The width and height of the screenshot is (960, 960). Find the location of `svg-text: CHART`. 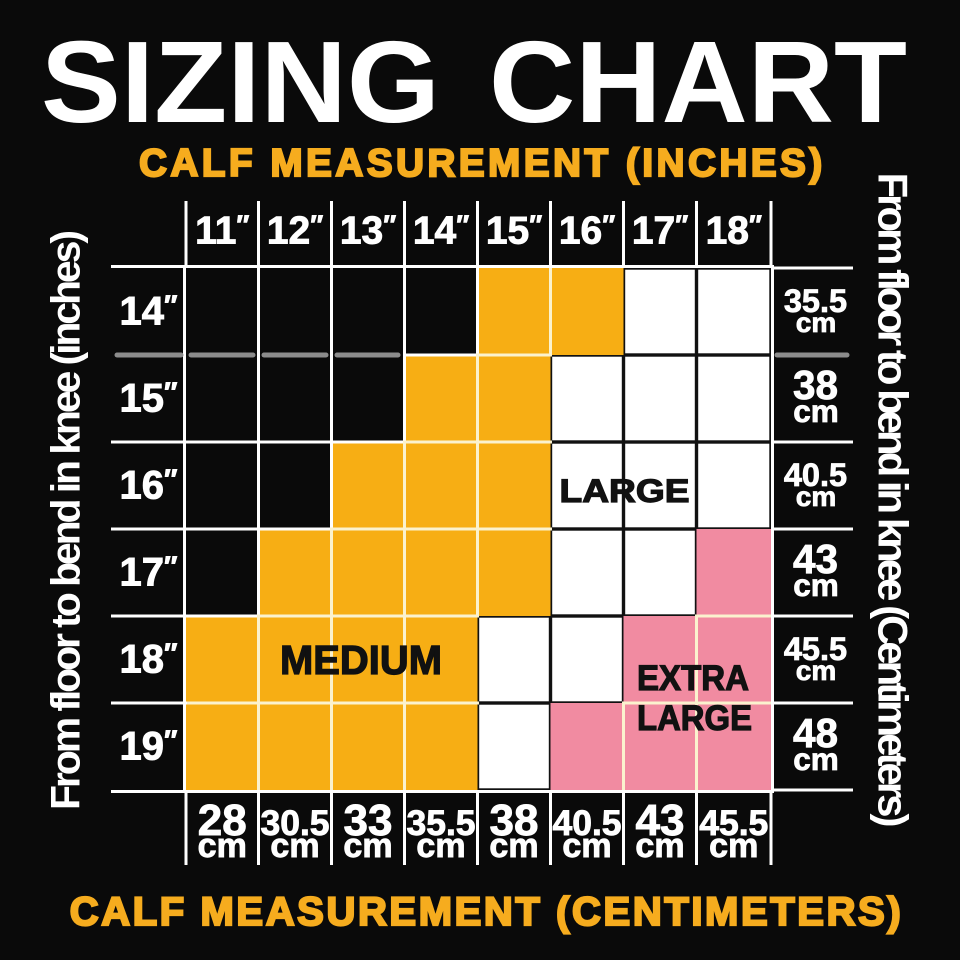

svg-text: CHART is located at coordinates (698, 82).